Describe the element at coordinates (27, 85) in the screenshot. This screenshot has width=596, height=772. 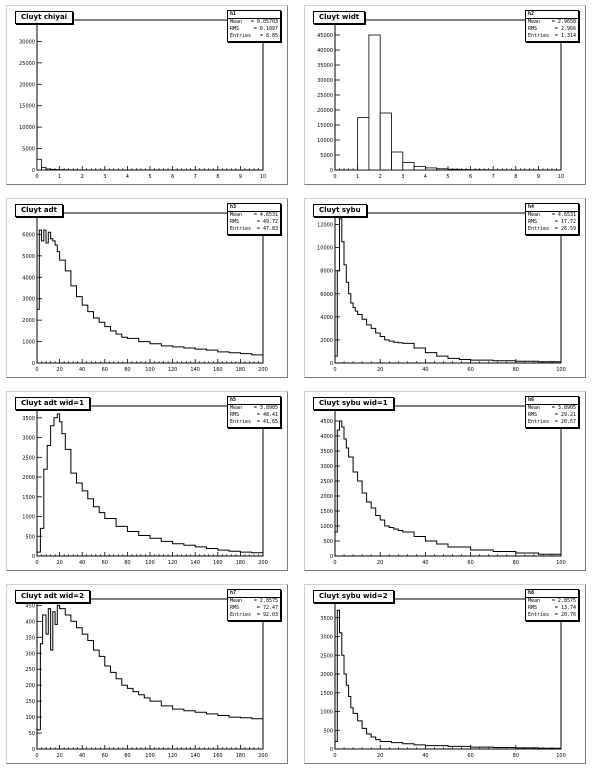
I see `y-tick-label: 20000` at that location.